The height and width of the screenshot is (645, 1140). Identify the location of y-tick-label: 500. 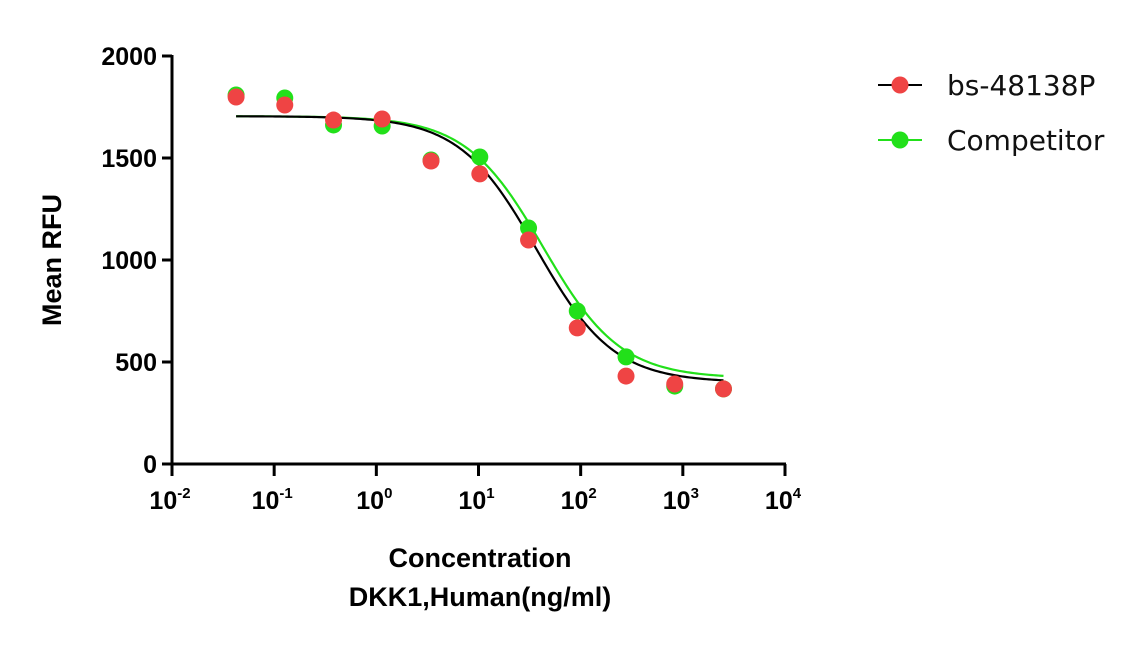
(136, 363).